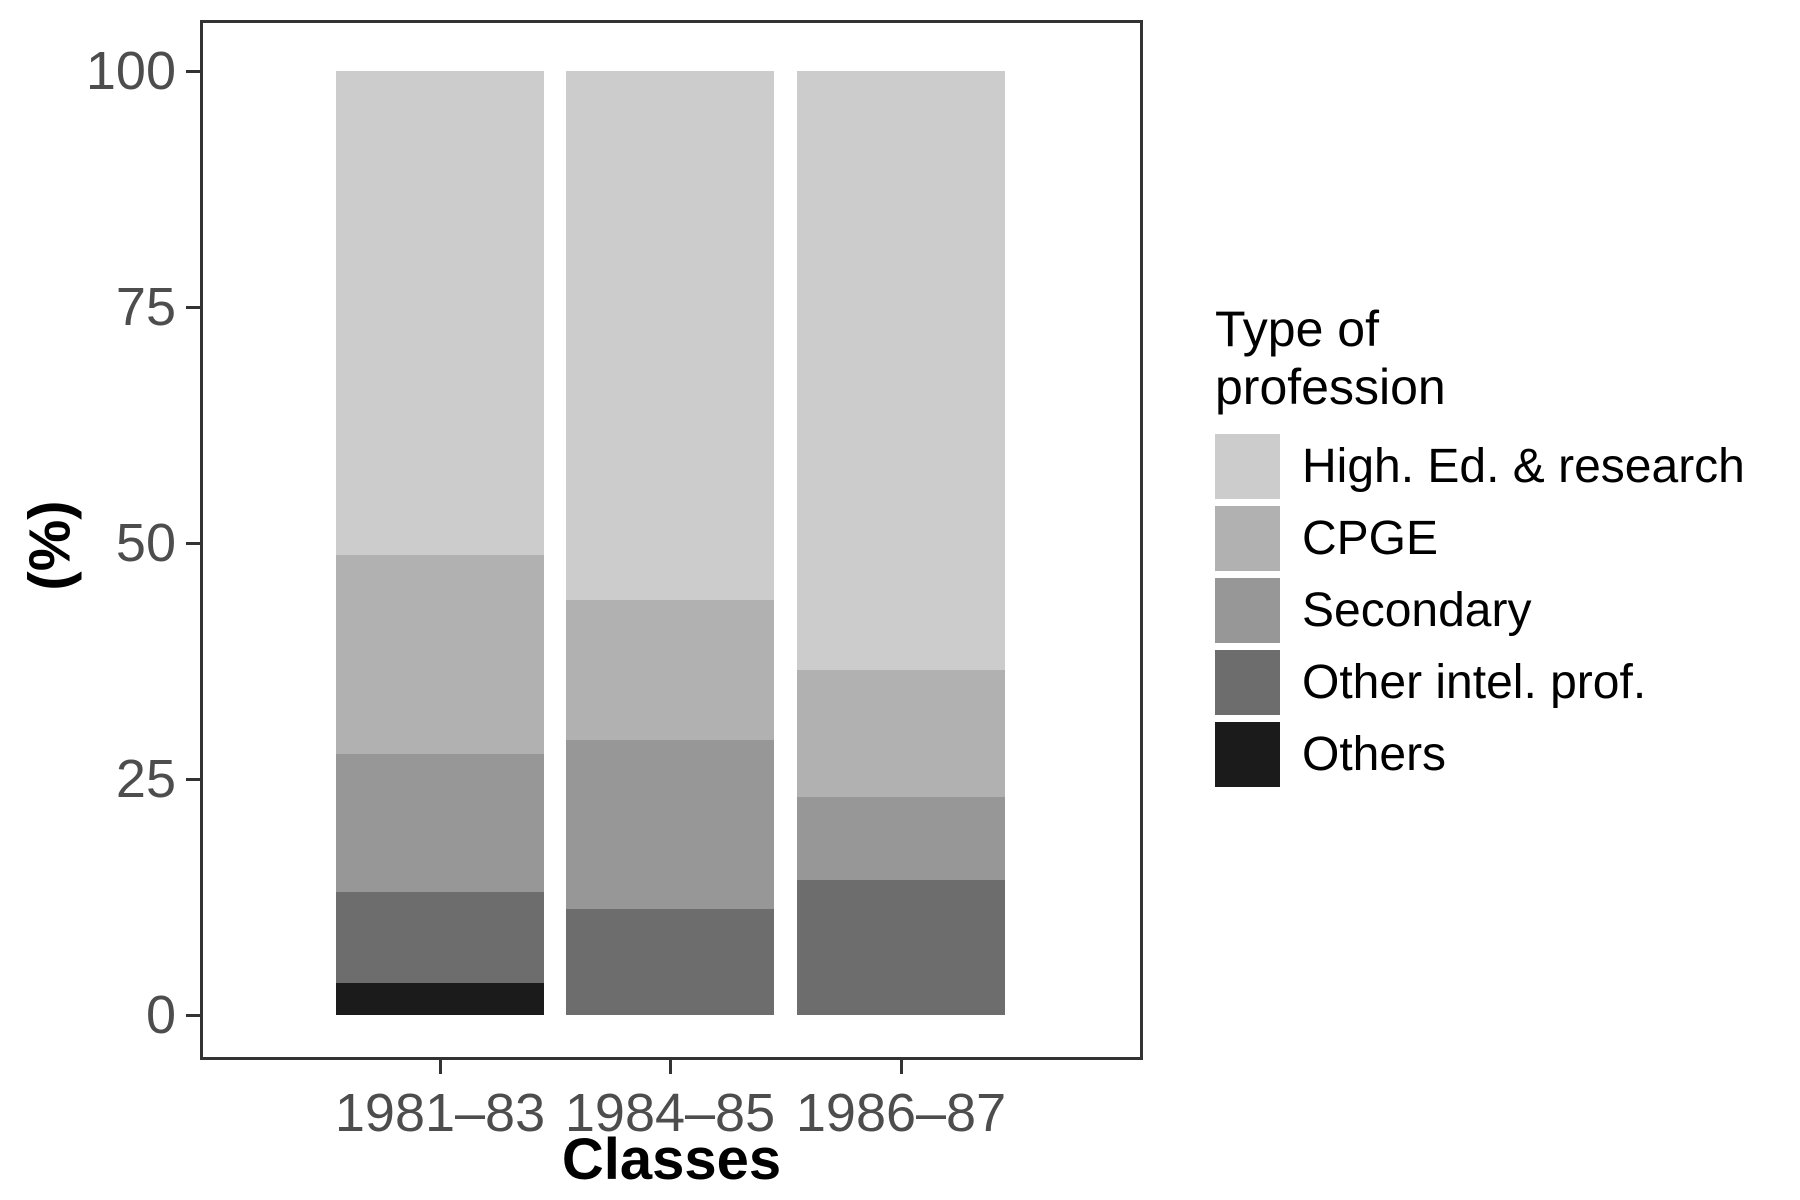  I want to click on x-axis-tick-label: 1981–83, so click(440, 1113).